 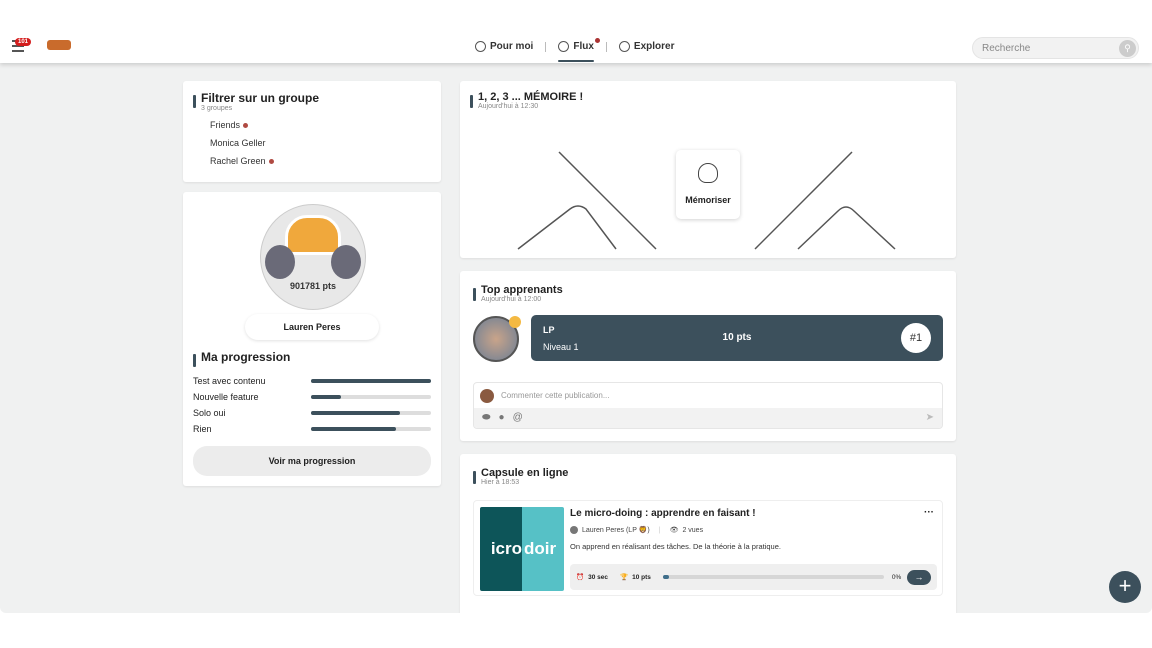 What do you see at coordinates (1125, 587) in the screenshot?
I see `add-button: +` at bounding box center [1125, 587].